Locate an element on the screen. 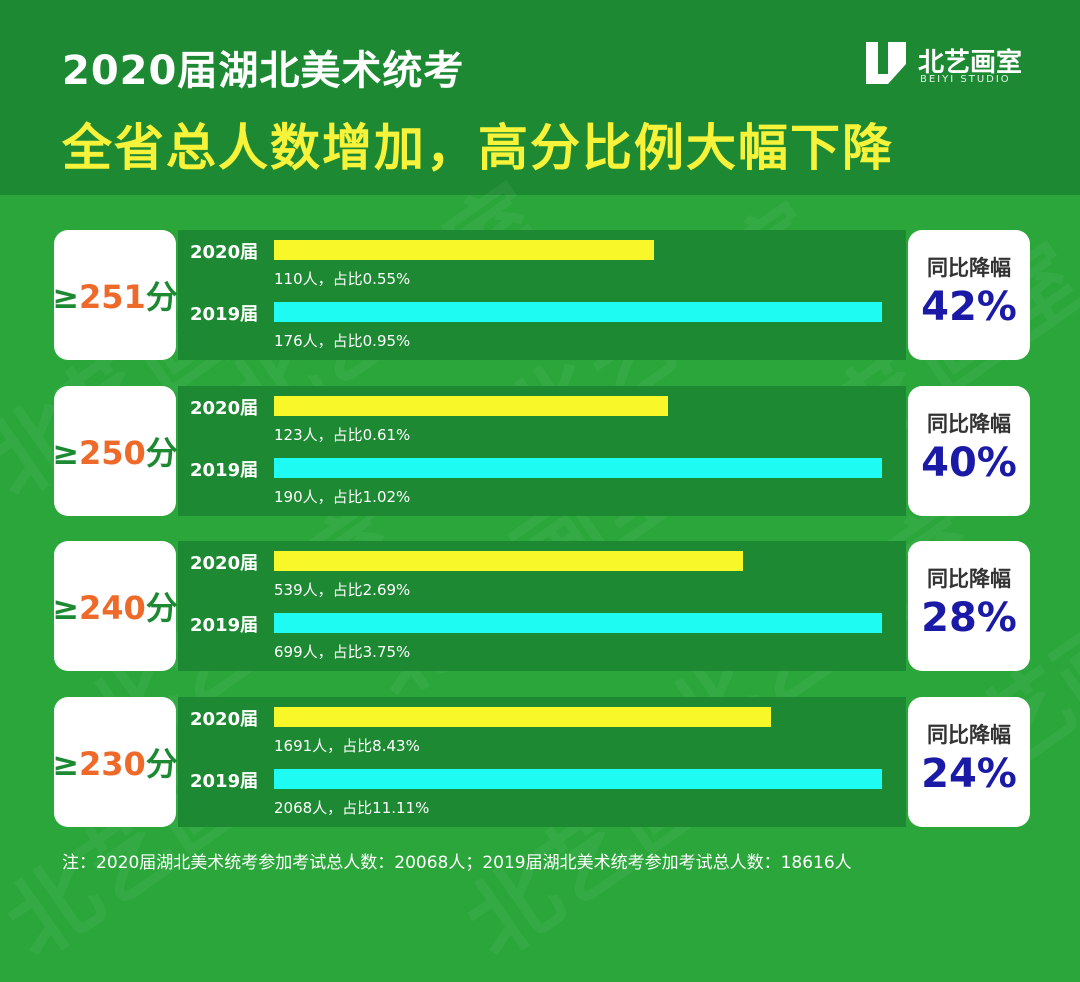 The image size is (1080, 982). title: 2020届湖北美术统考 is located at coordinates (263, 71).